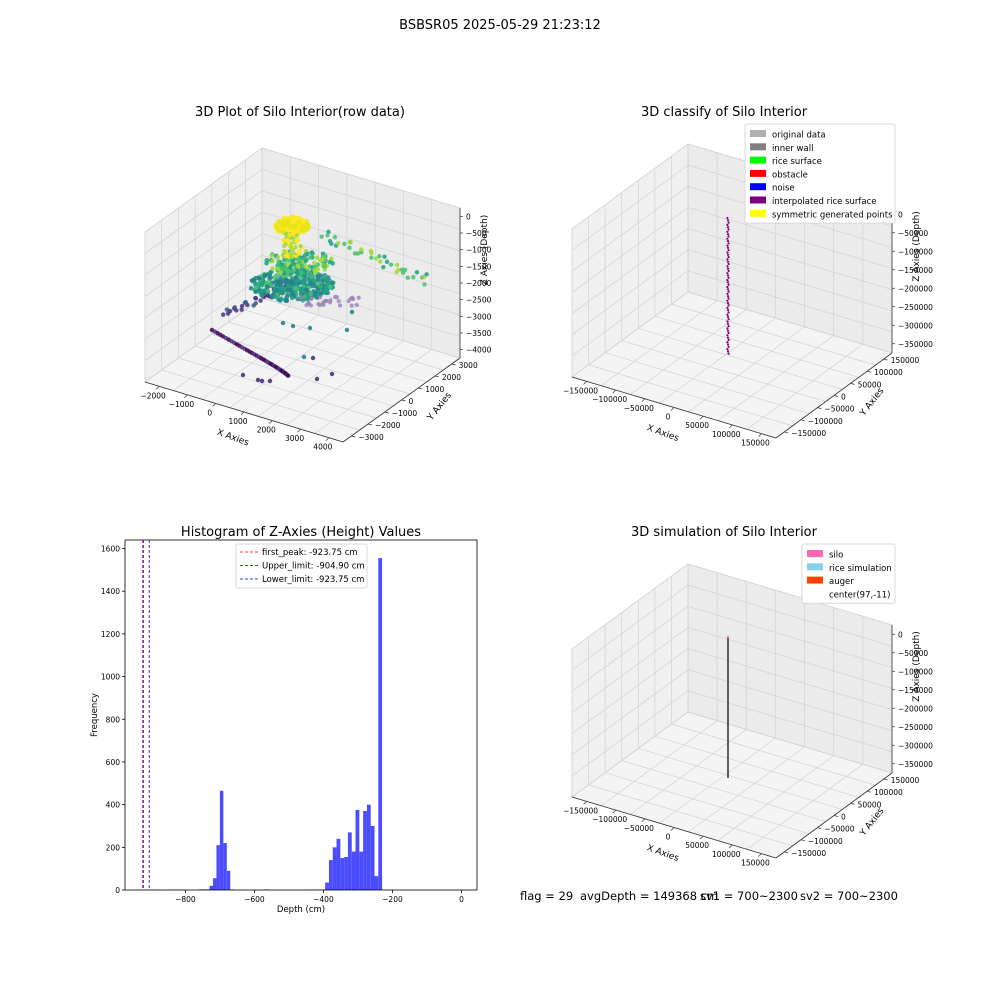 The width and height of the screenshot is (1000, 1000). What do you see at coordinates (310, 553) in the screenshot?
I see `legend-label: first_peak: -923.75 cm` at bounding box center [310, 553].